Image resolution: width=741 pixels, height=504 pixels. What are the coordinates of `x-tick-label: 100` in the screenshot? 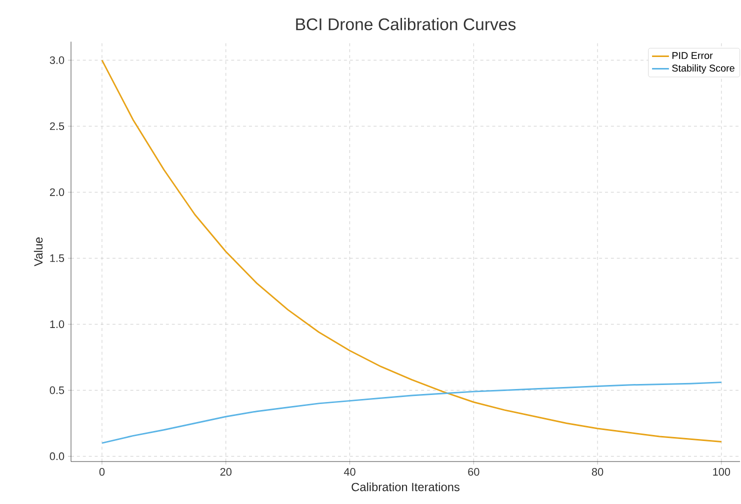 It's located at (721, 472).